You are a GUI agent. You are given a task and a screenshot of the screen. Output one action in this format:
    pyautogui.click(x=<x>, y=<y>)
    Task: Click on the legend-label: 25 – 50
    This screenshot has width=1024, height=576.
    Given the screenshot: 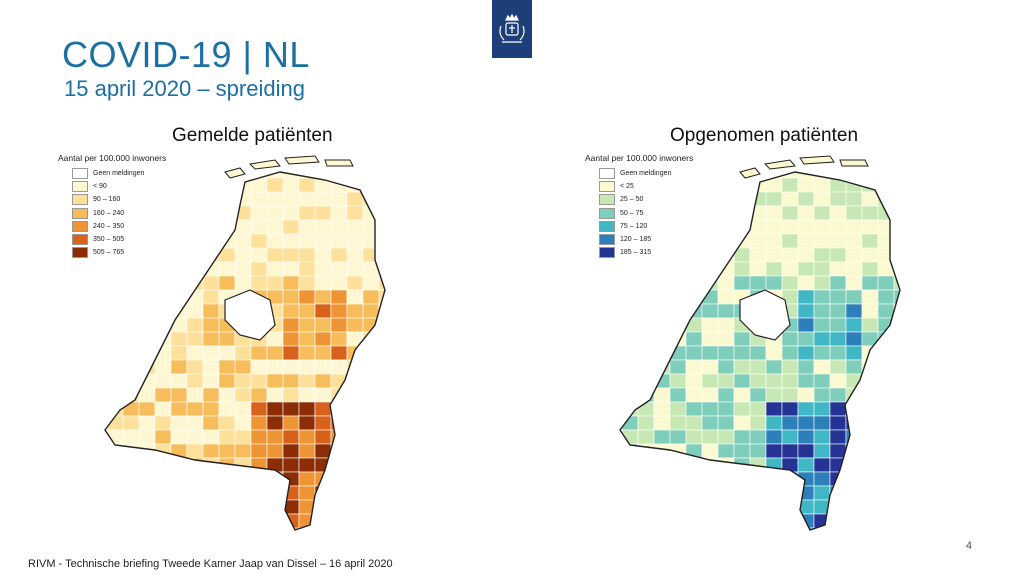 What is the action you would take?
    pyautogui.click(x=632, y=200)
    